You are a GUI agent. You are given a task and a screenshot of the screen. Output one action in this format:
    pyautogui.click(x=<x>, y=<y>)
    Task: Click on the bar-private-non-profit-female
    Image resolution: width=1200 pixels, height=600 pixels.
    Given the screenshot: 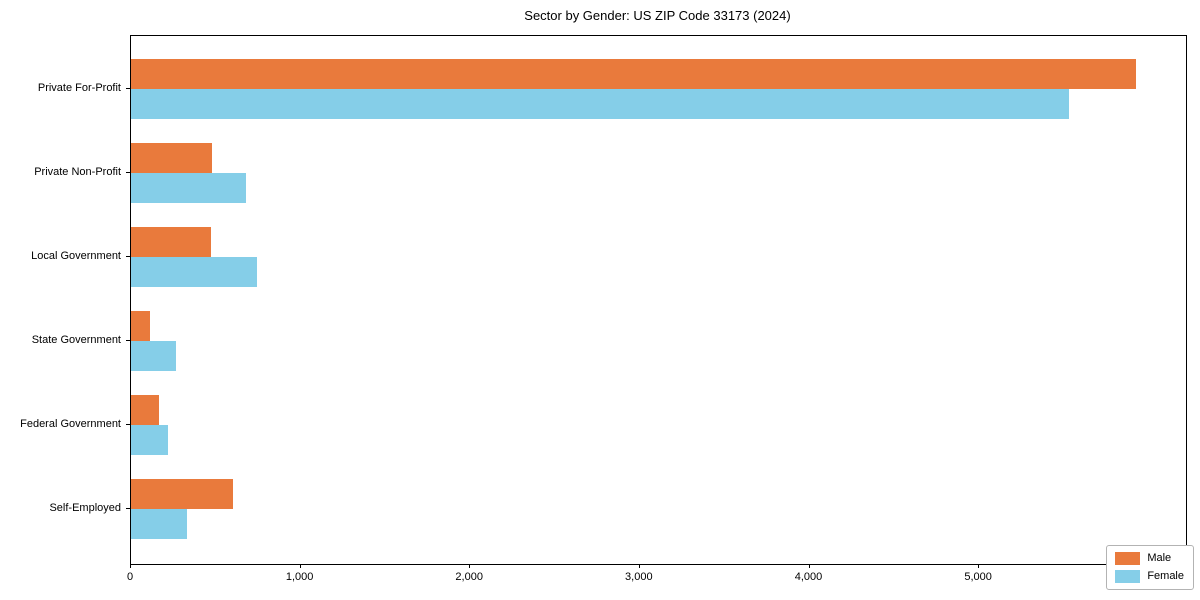 What is the action you would take?
    pyautogui.click(x=189, y=188)
    